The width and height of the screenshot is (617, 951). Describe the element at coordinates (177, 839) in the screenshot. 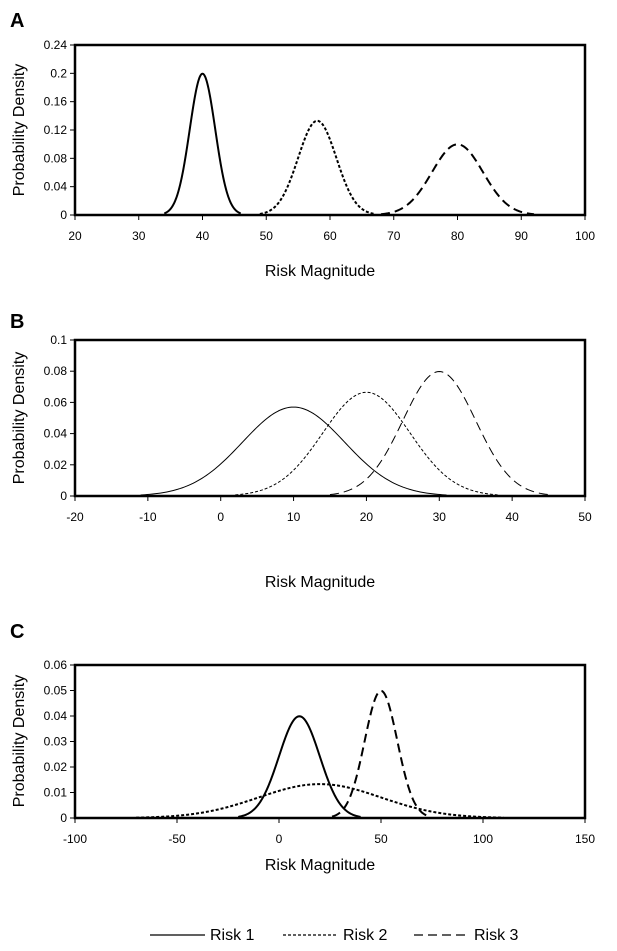

I see `x-tick-label: -50` at that location.